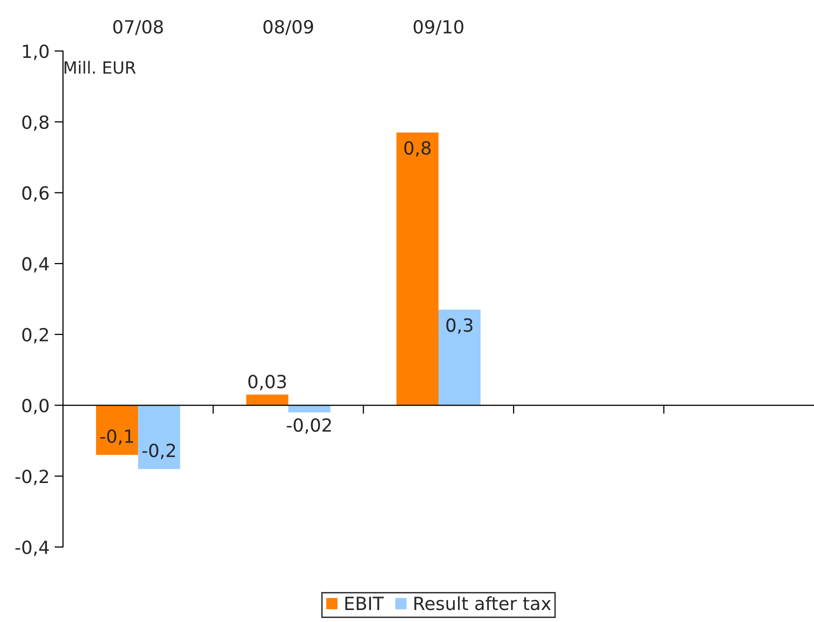  I want to click on x-tick-label: 08/09, so click(288, 28).